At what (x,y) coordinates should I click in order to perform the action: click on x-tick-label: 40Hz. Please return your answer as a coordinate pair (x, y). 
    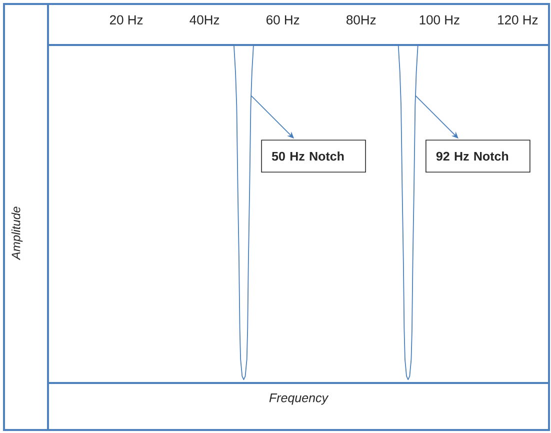
    Looking at the image, I should click on (205, 19).